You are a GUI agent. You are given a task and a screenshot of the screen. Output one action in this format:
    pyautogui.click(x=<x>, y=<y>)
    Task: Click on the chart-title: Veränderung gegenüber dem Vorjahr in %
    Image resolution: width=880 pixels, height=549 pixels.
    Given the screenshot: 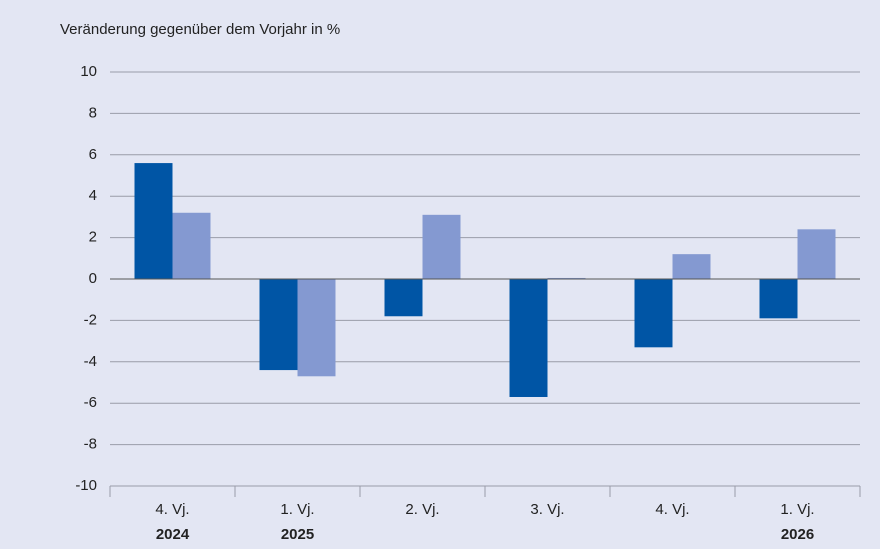 What is the action you would take?
    pyautogui.click(x=200, y=29)
    